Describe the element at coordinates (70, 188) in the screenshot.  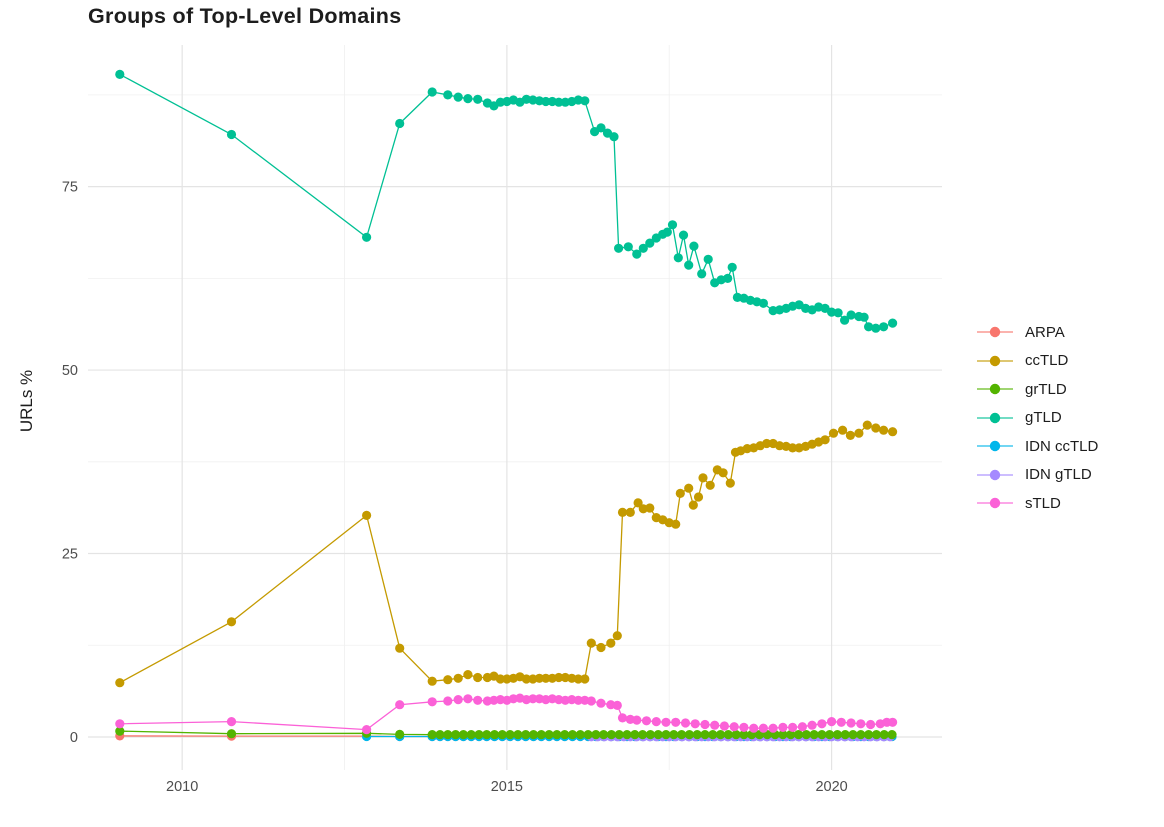
I see `y-tick-label: 75` at that location.